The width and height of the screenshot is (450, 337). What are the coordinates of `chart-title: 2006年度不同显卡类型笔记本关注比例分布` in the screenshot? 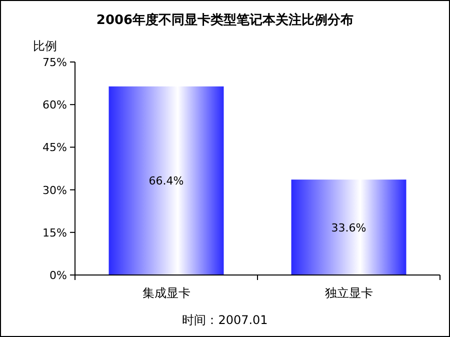 It's located at (225, 20).